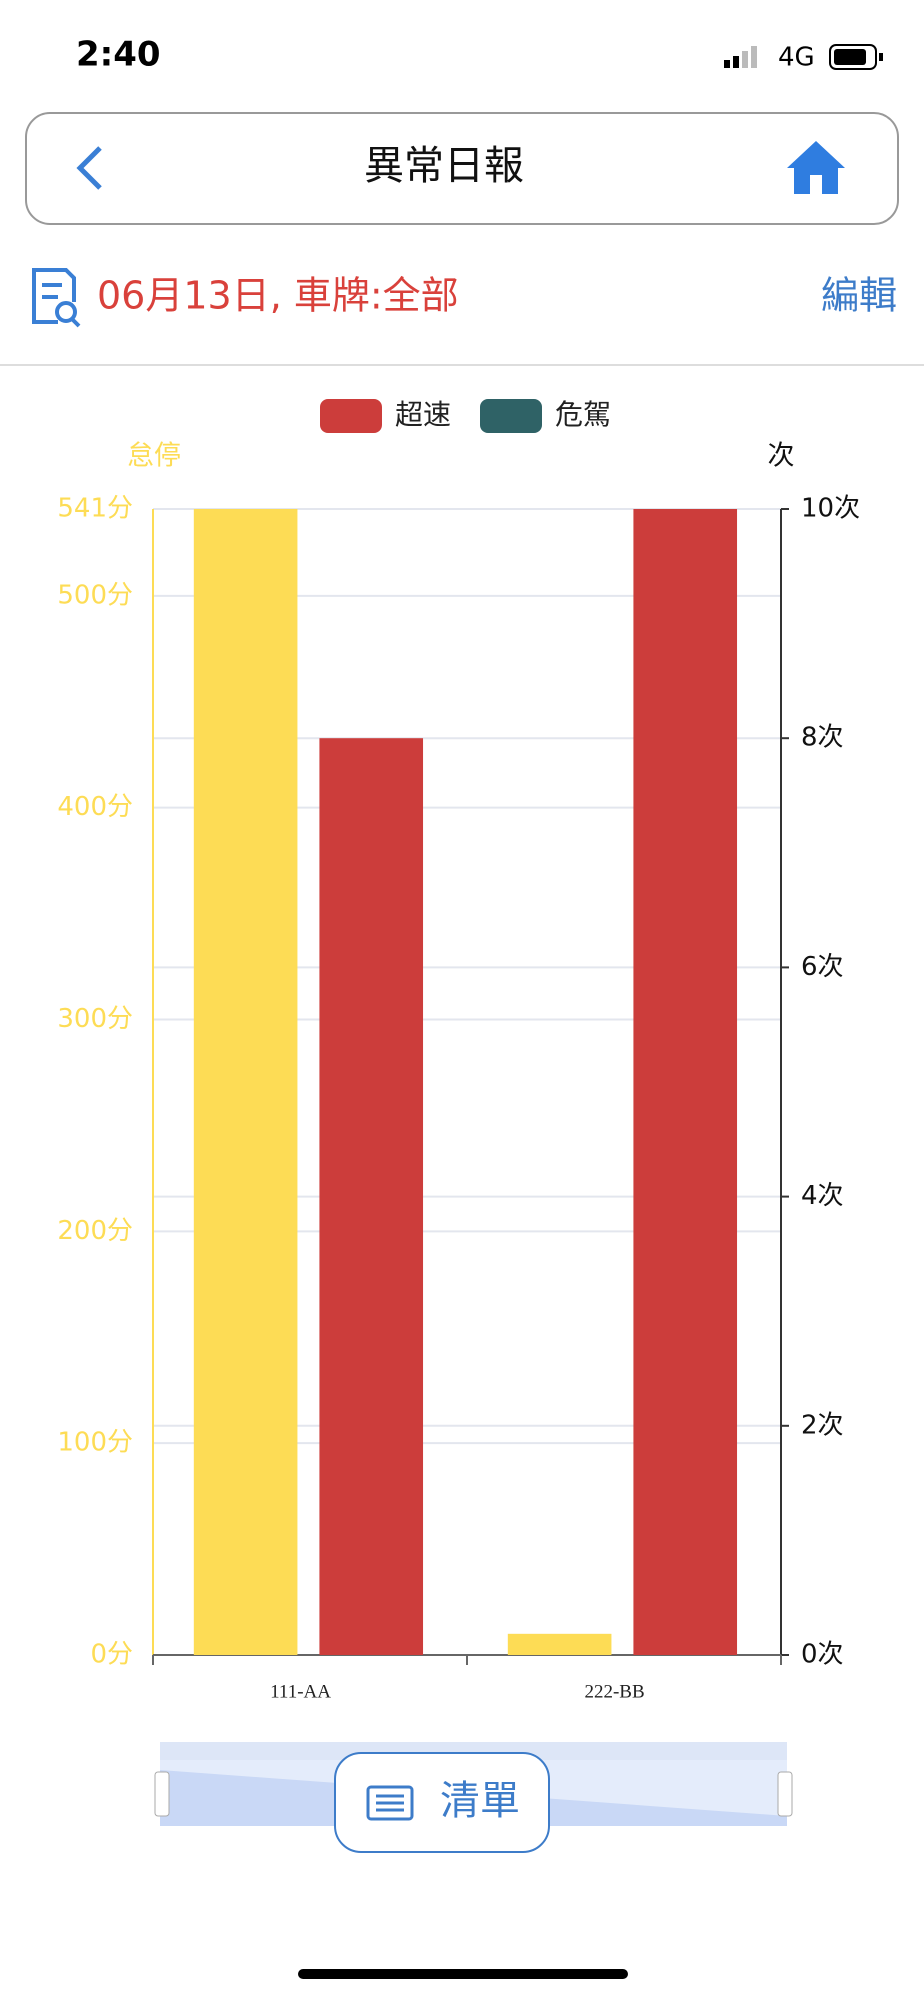 Image resolution: width=924 pixels, height=2000 pixels. Describe the element at coordinates (740, 57) in the screenshot. I see `signal-icon` at that location.